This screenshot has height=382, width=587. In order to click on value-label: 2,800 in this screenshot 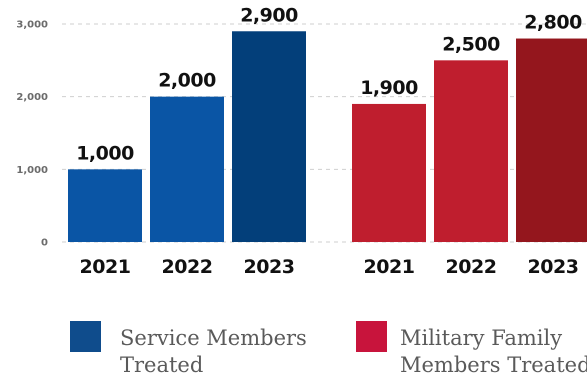, I will do `click(553, 23)`.